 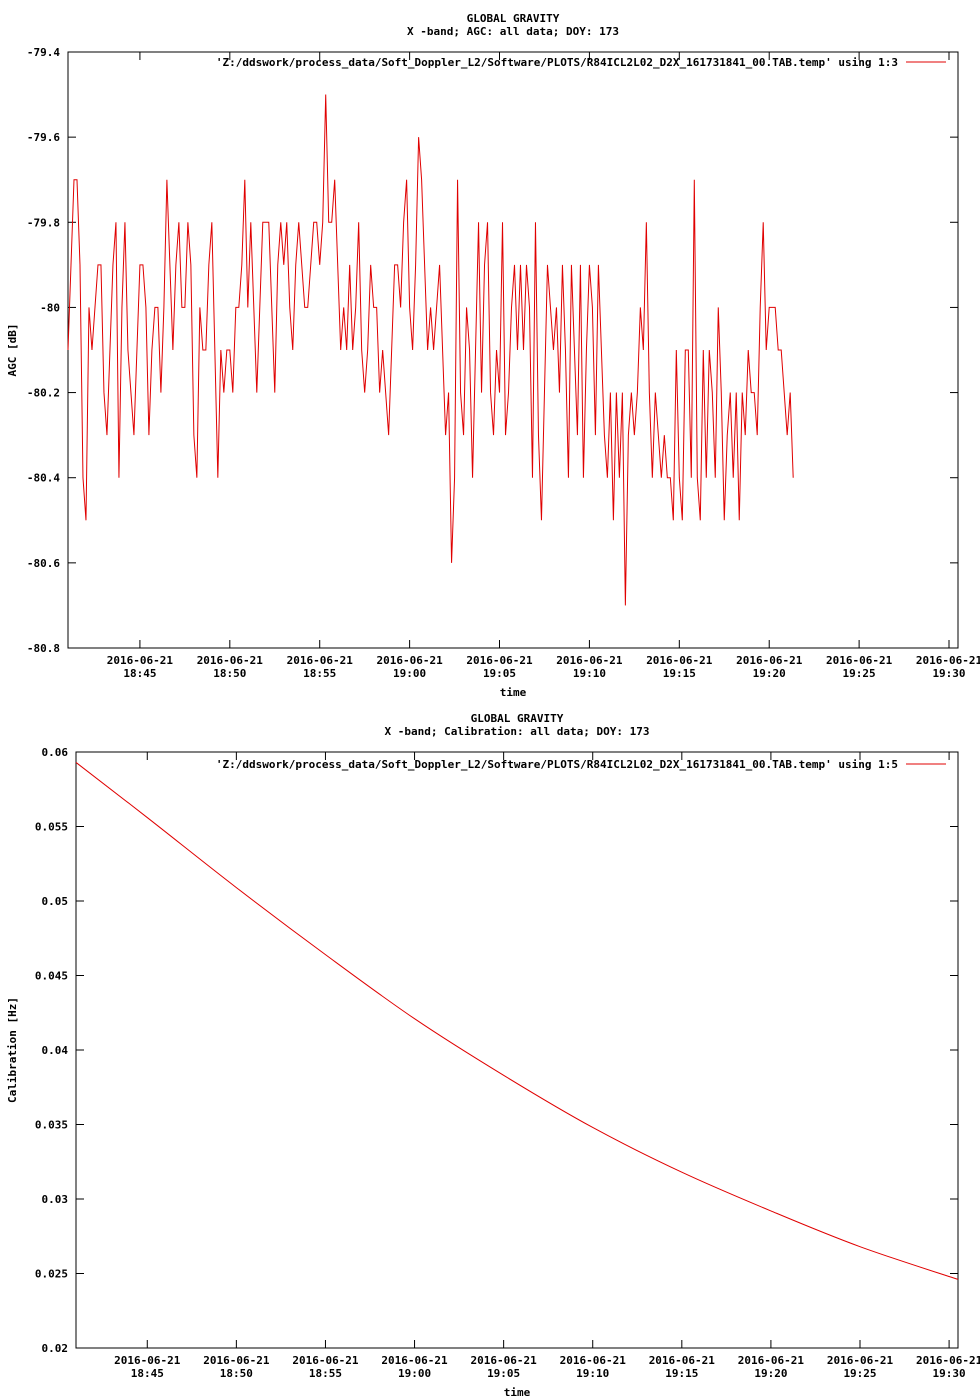 I want to click on chart-2-y-tick-label: 0.02, so click(x=55, y=1348).